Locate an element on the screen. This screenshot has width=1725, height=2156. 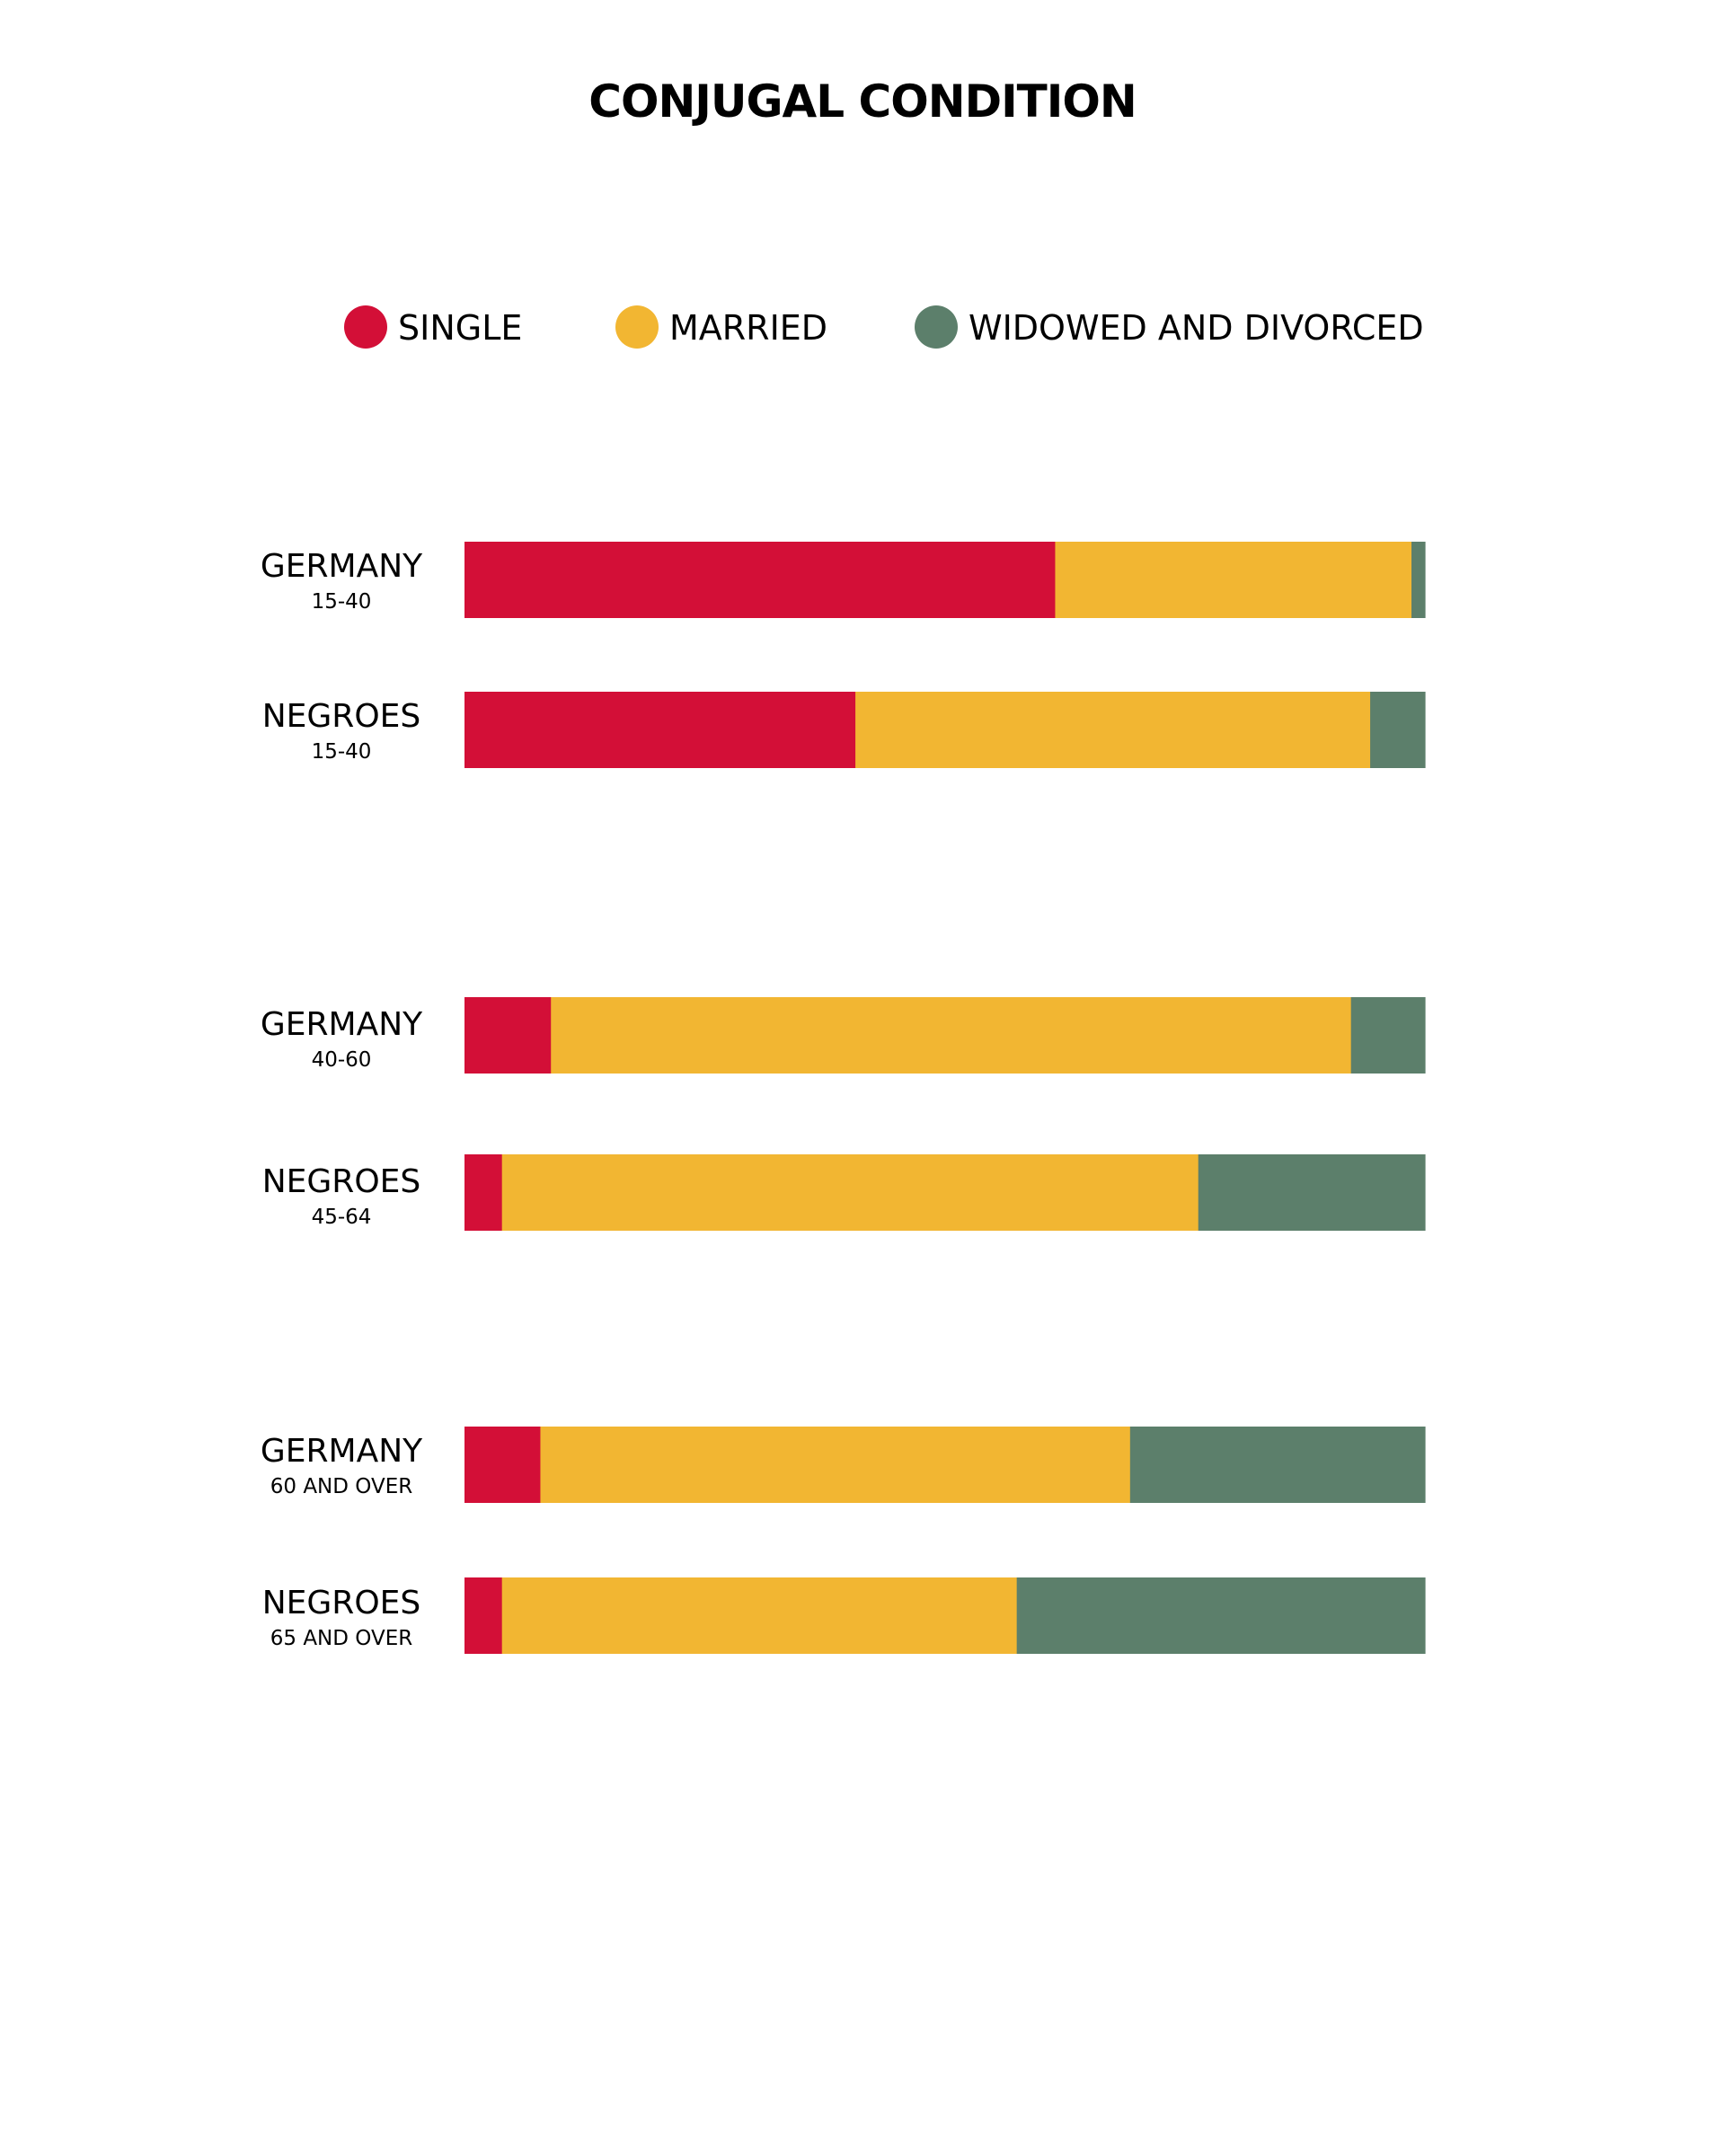
category-label-negroes-15-40: NEGROES is located at coordinates (341, 716).